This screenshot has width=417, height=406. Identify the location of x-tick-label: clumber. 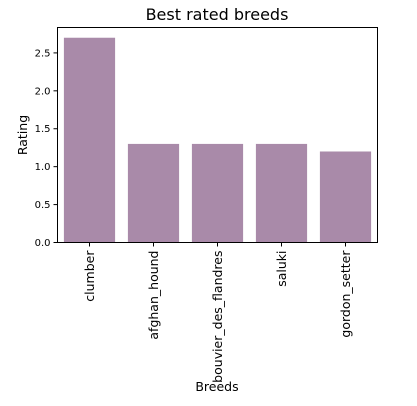
(89, 276).